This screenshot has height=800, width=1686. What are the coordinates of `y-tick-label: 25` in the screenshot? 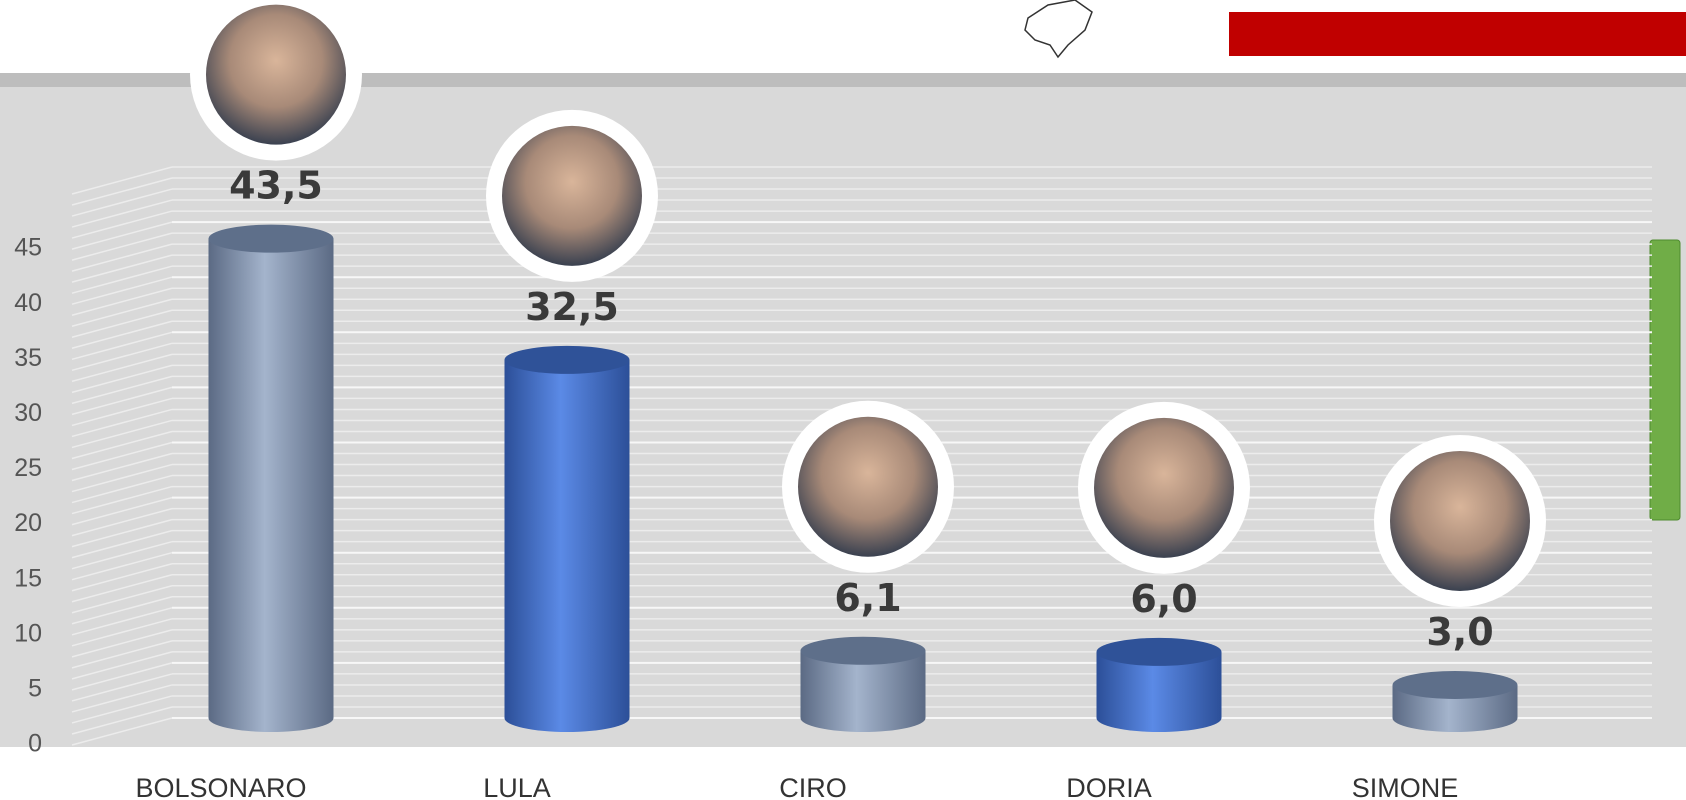 It's located at (28, 468).